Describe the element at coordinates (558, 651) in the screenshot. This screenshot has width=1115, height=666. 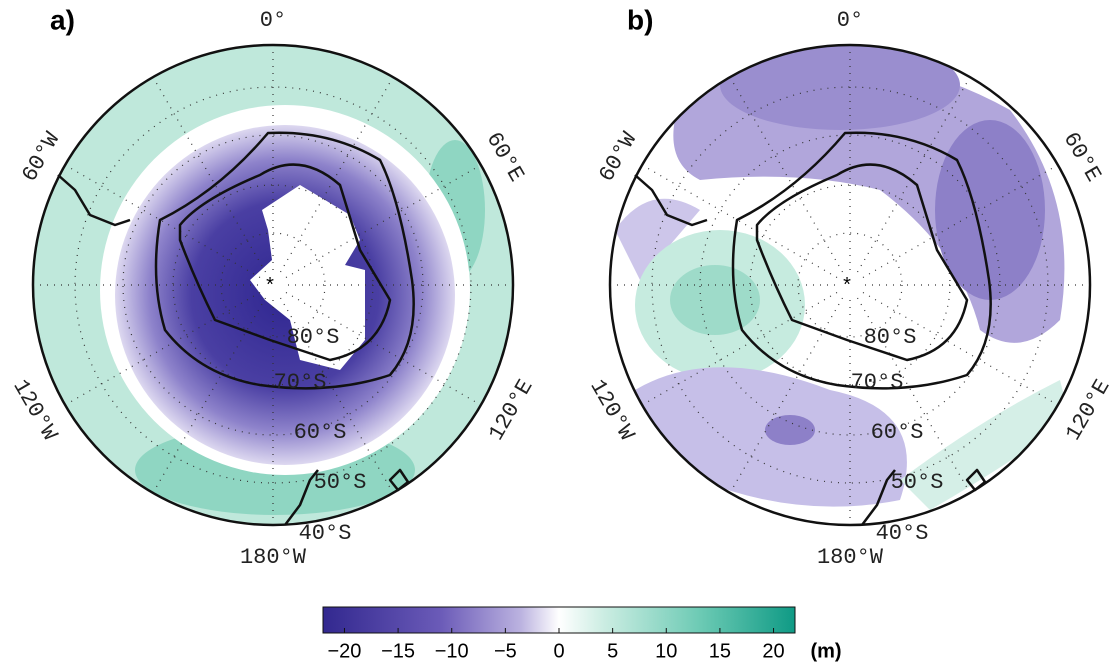
I see `colorbar-tick-label: 0` at that location.